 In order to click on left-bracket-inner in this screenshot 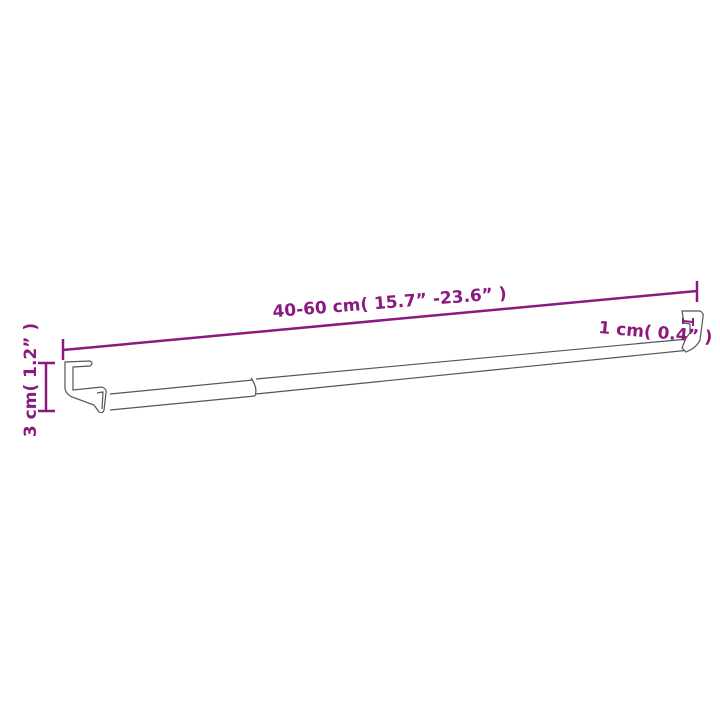, I will do `click(100, 400)`.